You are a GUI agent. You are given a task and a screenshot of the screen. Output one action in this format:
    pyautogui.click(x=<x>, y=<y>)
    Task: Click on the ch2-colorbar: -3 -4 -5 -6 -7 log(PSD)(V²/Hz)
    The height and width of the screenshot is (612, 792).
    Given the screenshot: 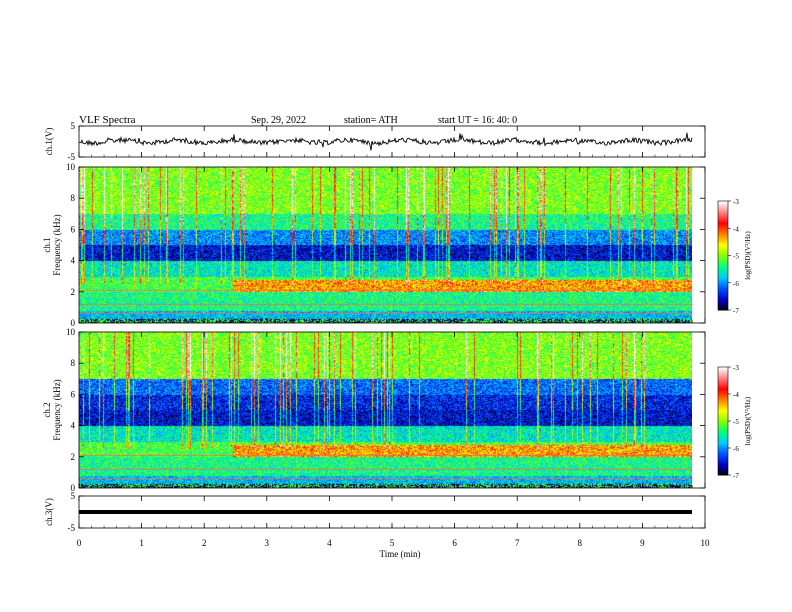 What is the action you would take?
    pyautogui.click(x=734, y=422)
    